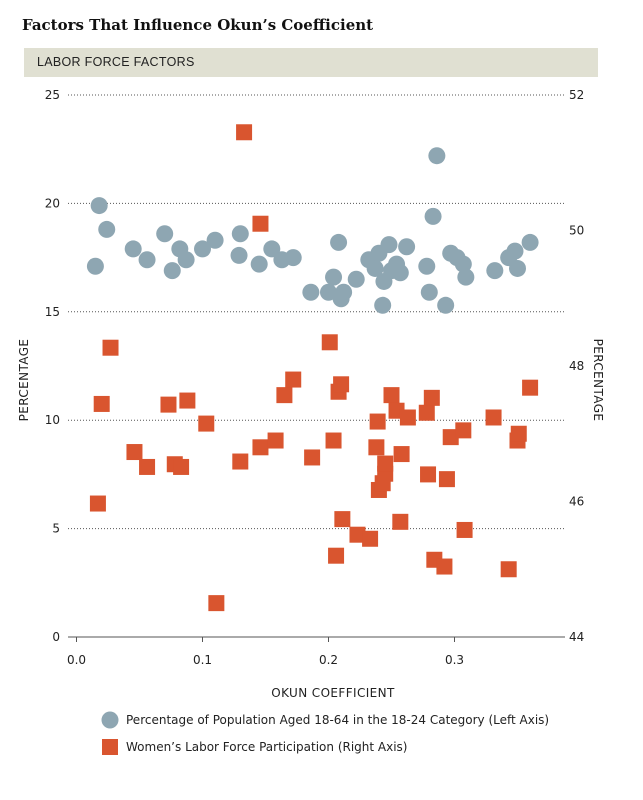  I want to click on y-right-tick-label: 52, so click(576, 95).